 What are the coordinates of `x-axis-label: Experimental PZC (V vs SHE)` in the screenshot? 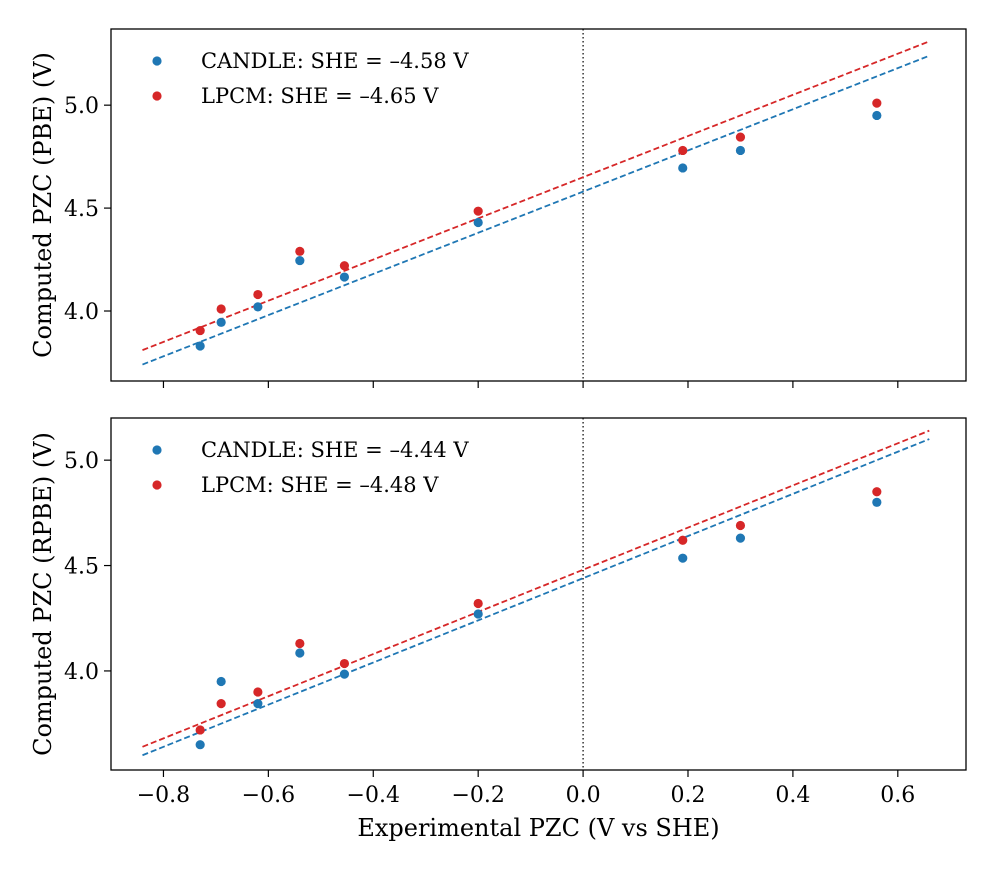 It's located at (538, 828).